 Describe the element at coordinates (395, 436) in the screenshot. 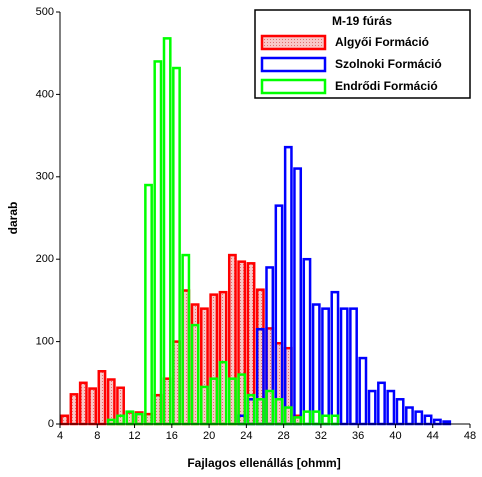

I see `x-tick-label: 40` at that location.